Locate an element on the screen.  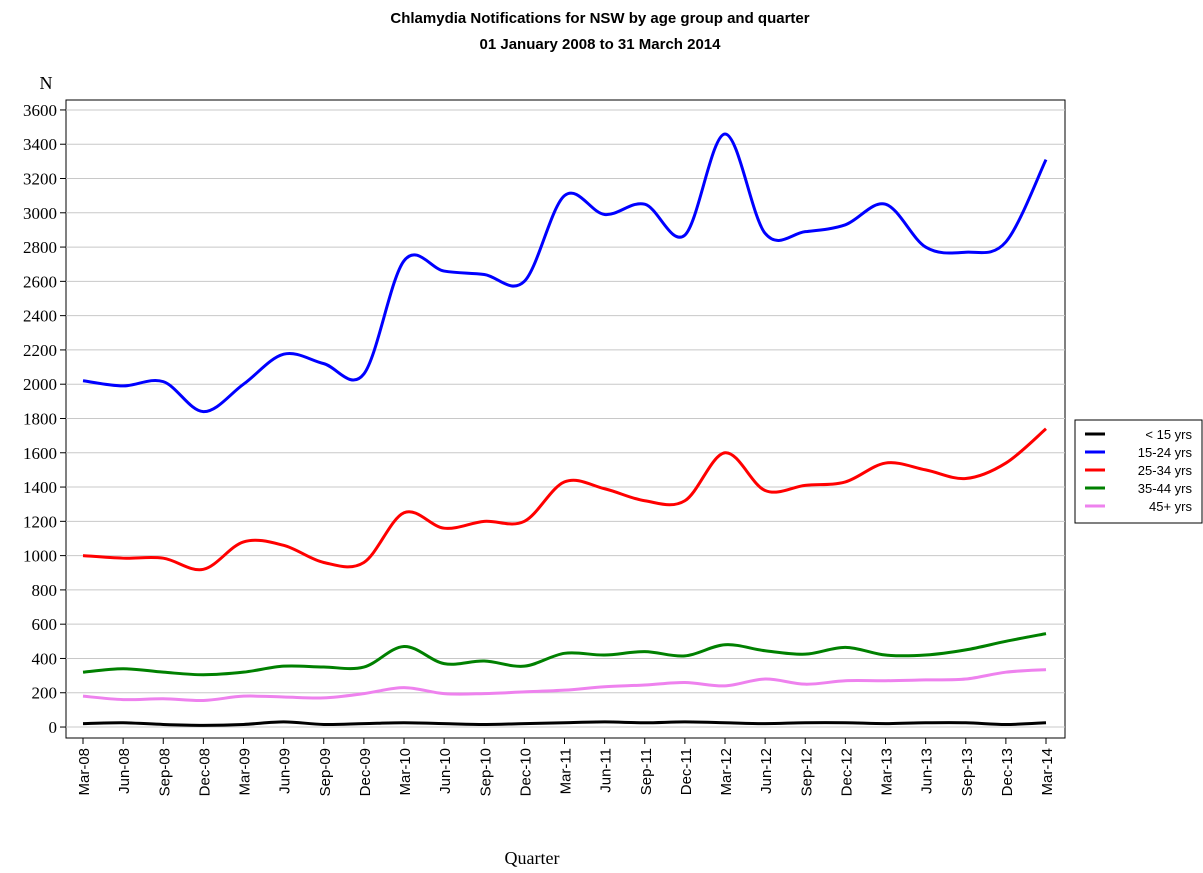
x-tick-label: Mar-11 is located at coordinates (566, 771).